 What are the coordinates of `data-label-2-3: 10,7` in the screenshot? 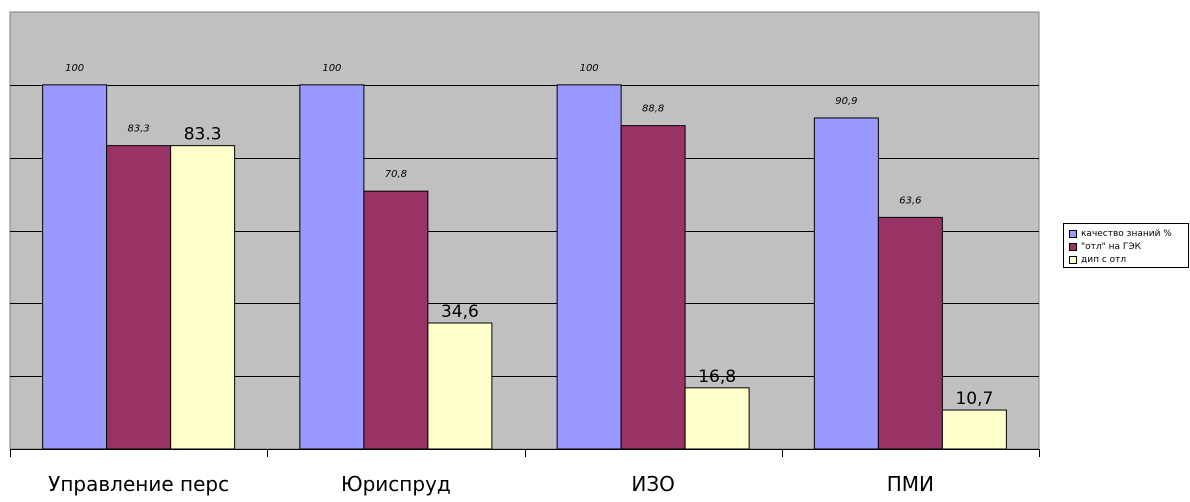 It's located at (974, 399).